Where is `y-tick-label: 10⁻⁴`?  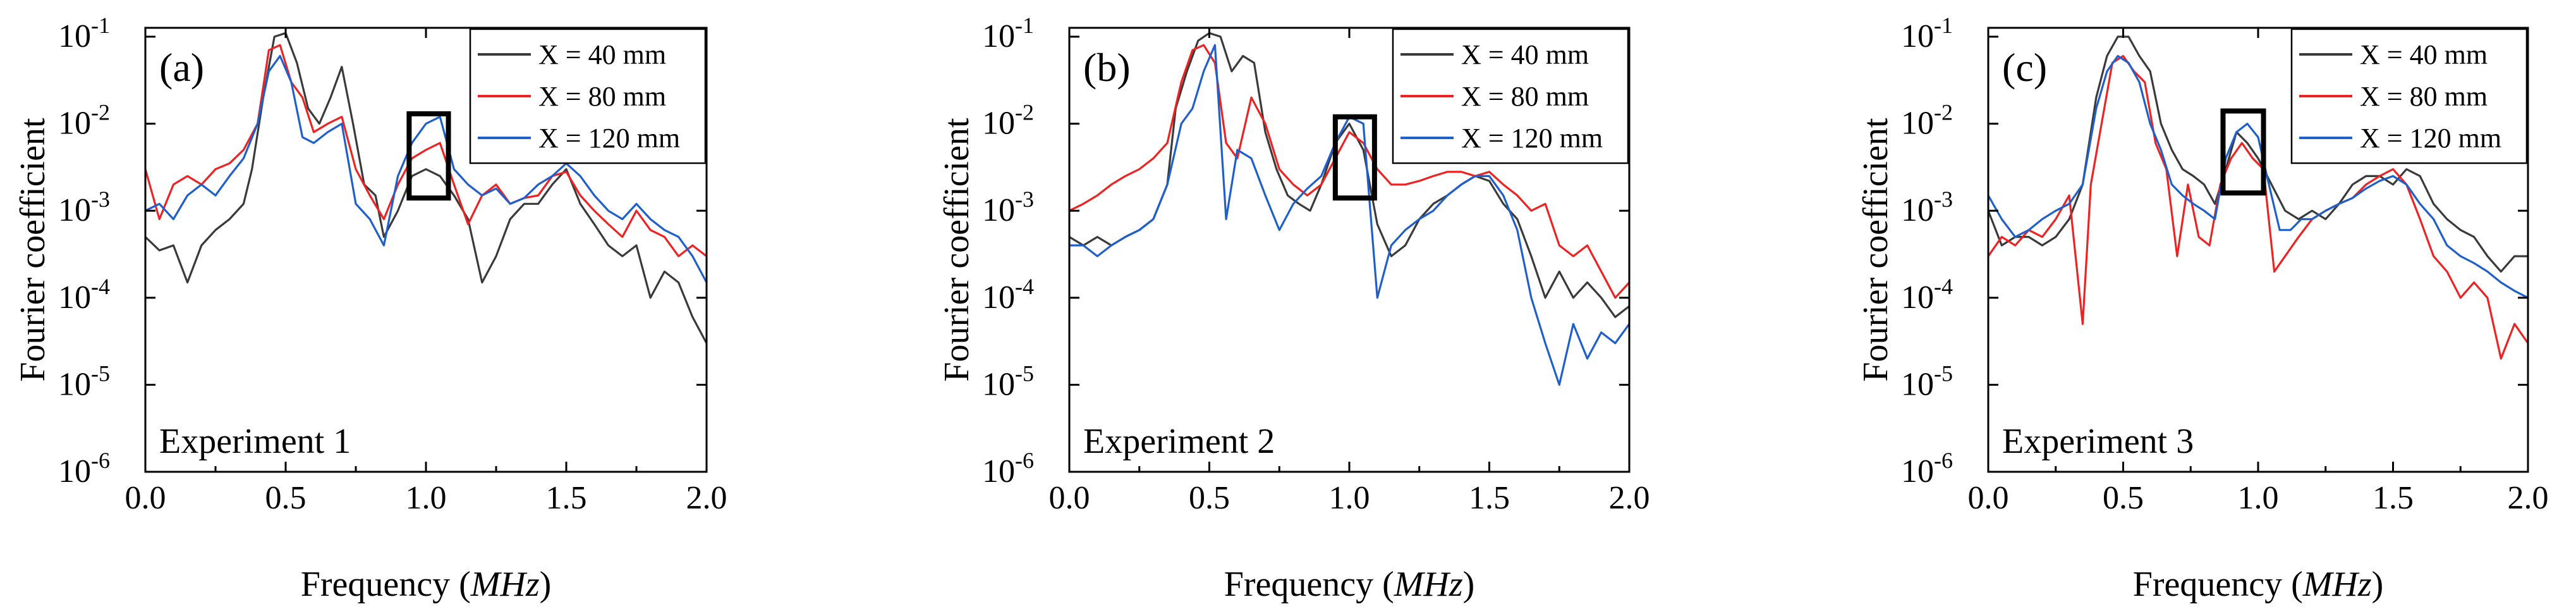
y-tick-label: 10⁻⁴ is located at coordinates (1927, 295).